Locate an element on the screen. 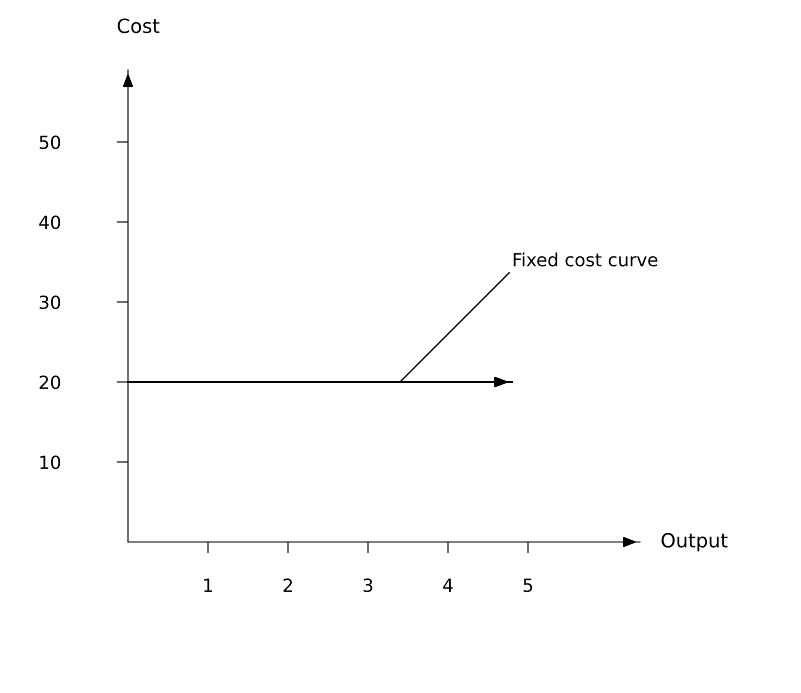 This screenshot has width=801, height=693. y-tick-label: 50 is located at coordinates (50, 142).